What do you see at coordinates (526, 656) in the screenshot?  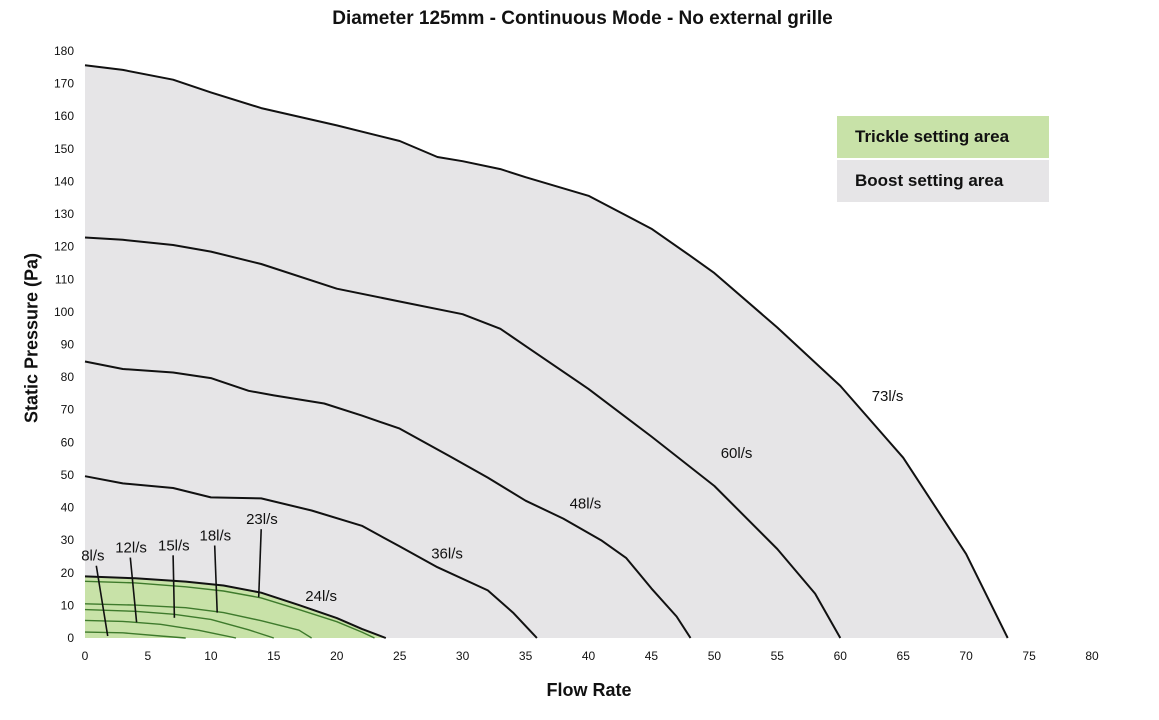 I see `x-tick-label: 35` at bounding box center [526, 656].